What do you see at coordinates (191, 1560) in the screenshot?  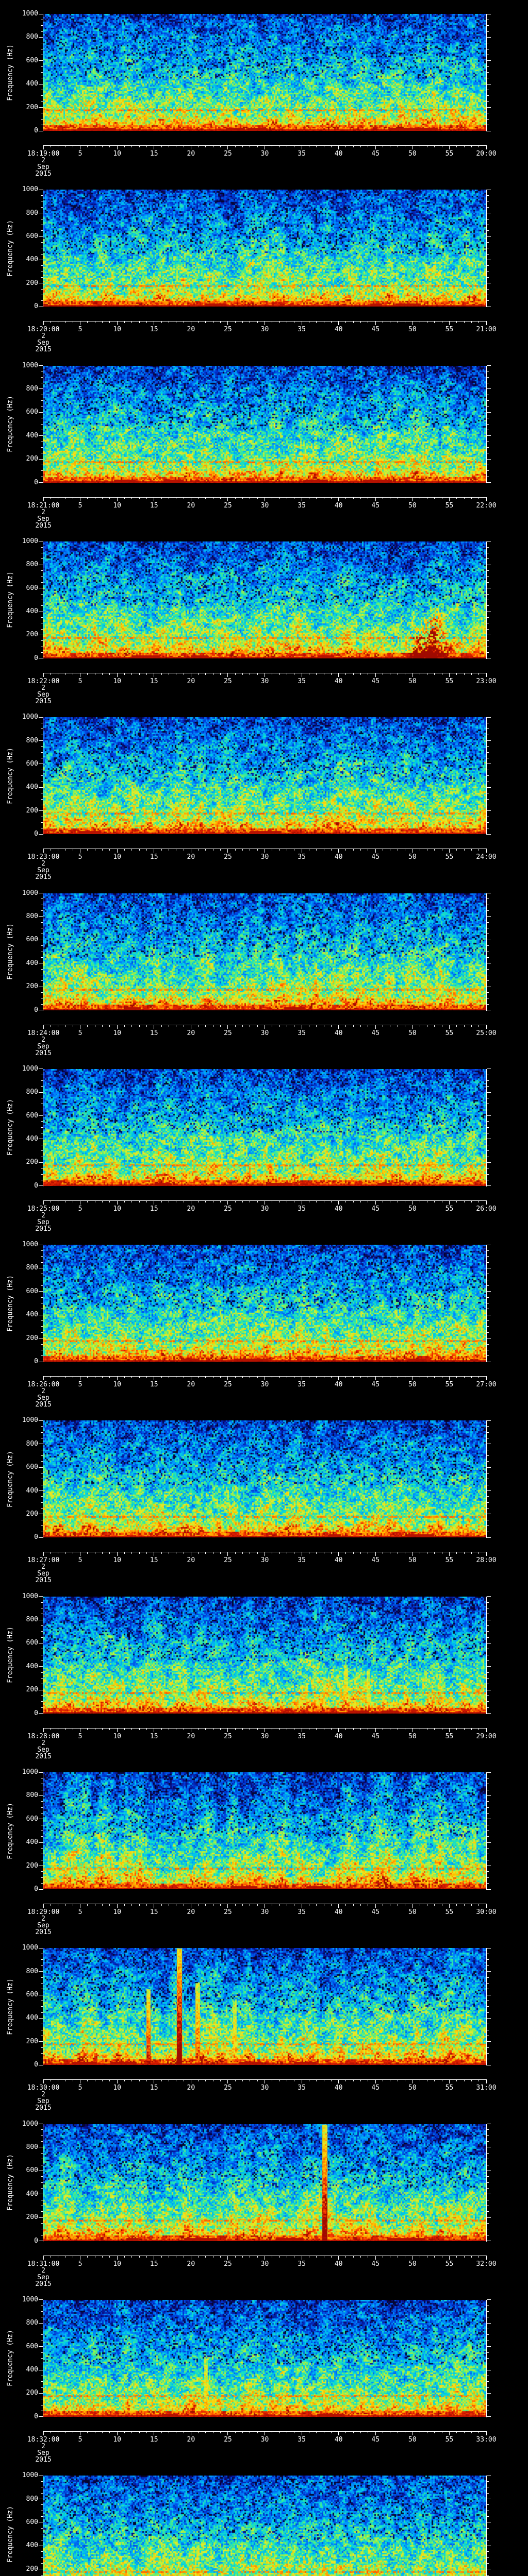 I see `x-axis-tick-label: 20` at bounding box center [191, 1560].